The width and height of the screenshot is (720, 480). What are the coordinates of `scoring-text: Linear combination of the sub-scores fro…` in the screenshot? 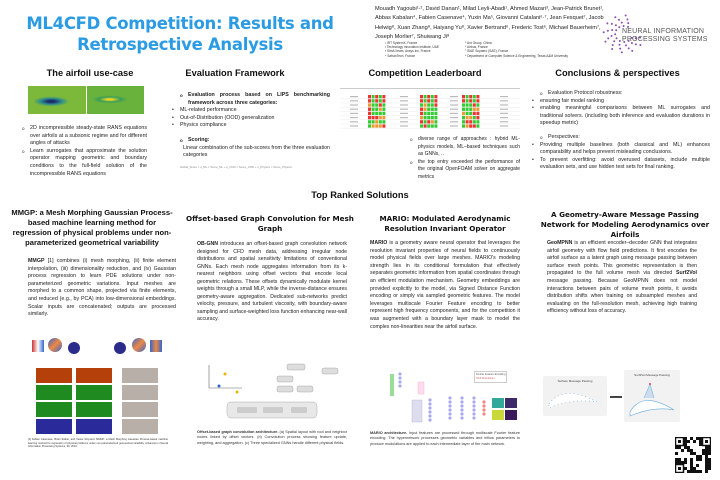 It's located at (256, 151).